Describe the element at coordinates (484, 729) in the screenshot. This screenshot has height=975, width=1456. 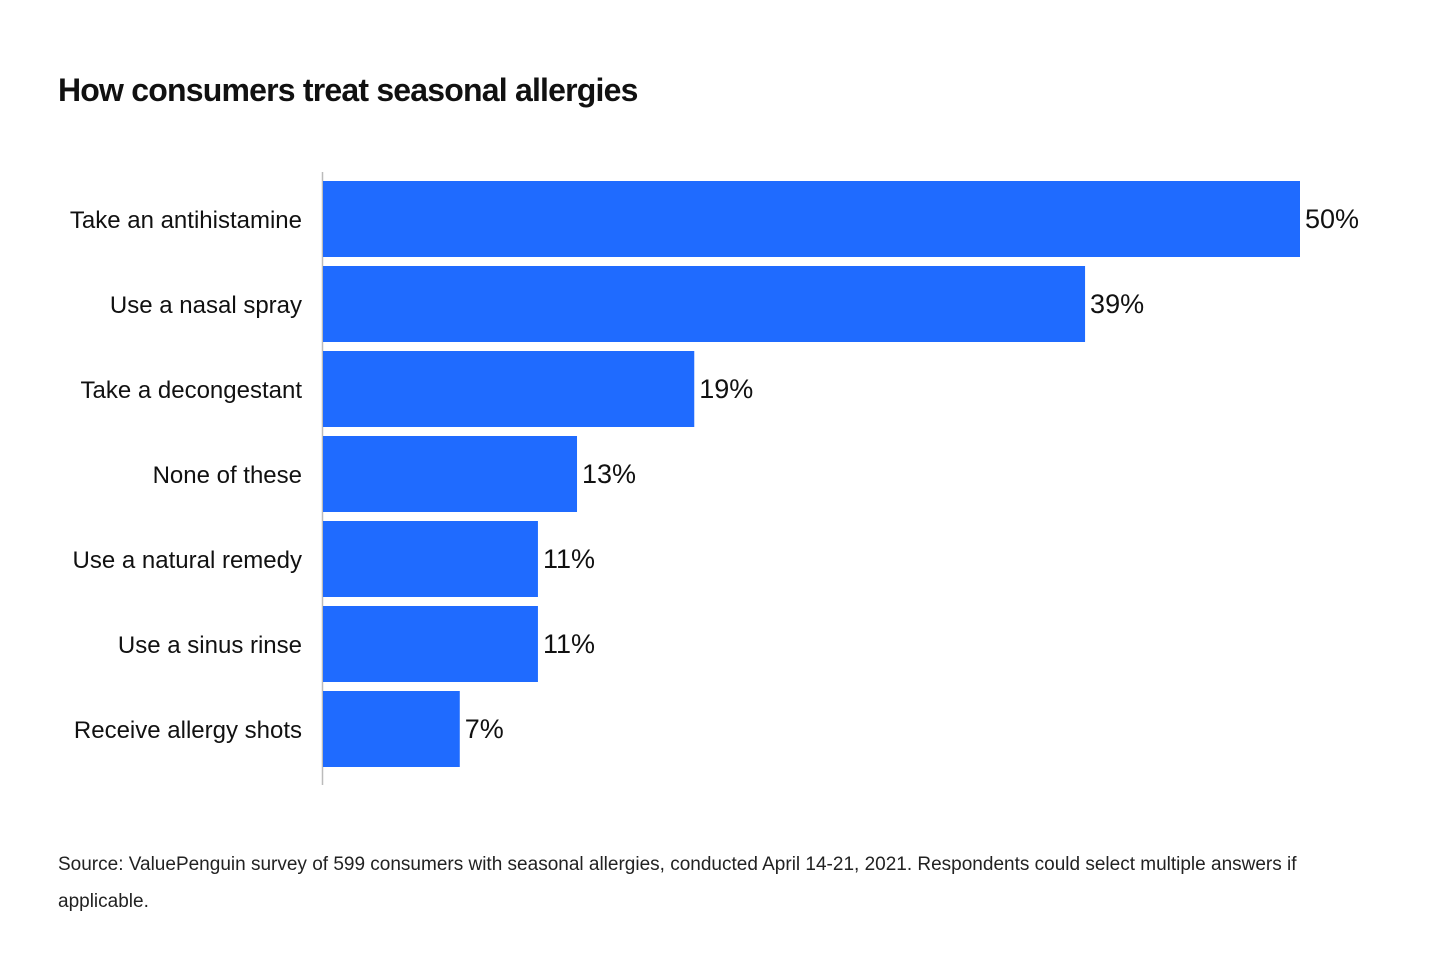
I see `value-label: 7%` at that location.